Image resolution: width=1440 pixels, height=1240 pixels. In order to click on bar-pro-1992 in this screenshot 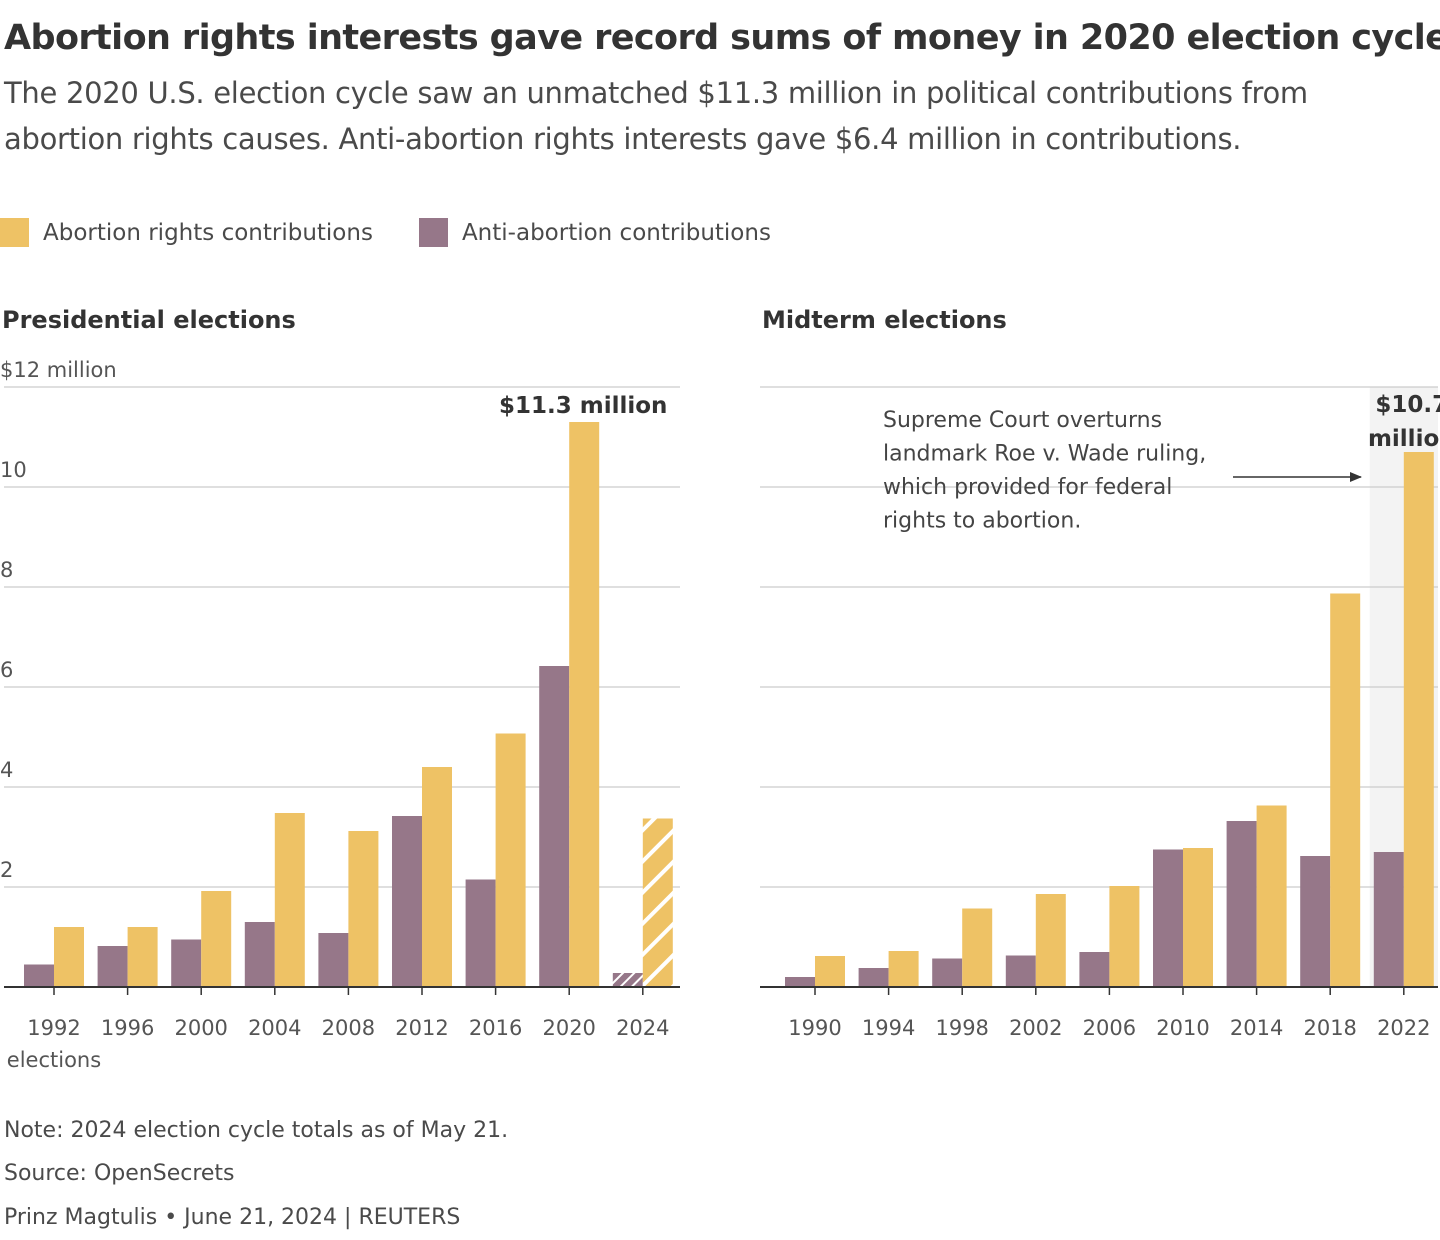, I will do `click(69, 957)`.